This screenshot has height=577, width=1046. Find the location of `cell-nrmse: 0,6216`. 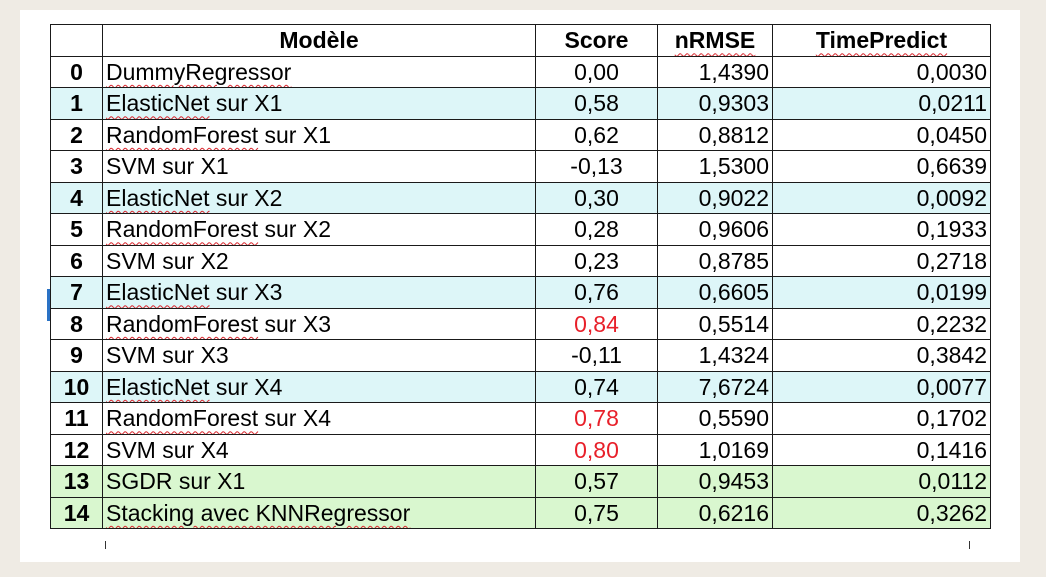

cell-nrmse: 0,6216 is located at coordinates (715, 512).